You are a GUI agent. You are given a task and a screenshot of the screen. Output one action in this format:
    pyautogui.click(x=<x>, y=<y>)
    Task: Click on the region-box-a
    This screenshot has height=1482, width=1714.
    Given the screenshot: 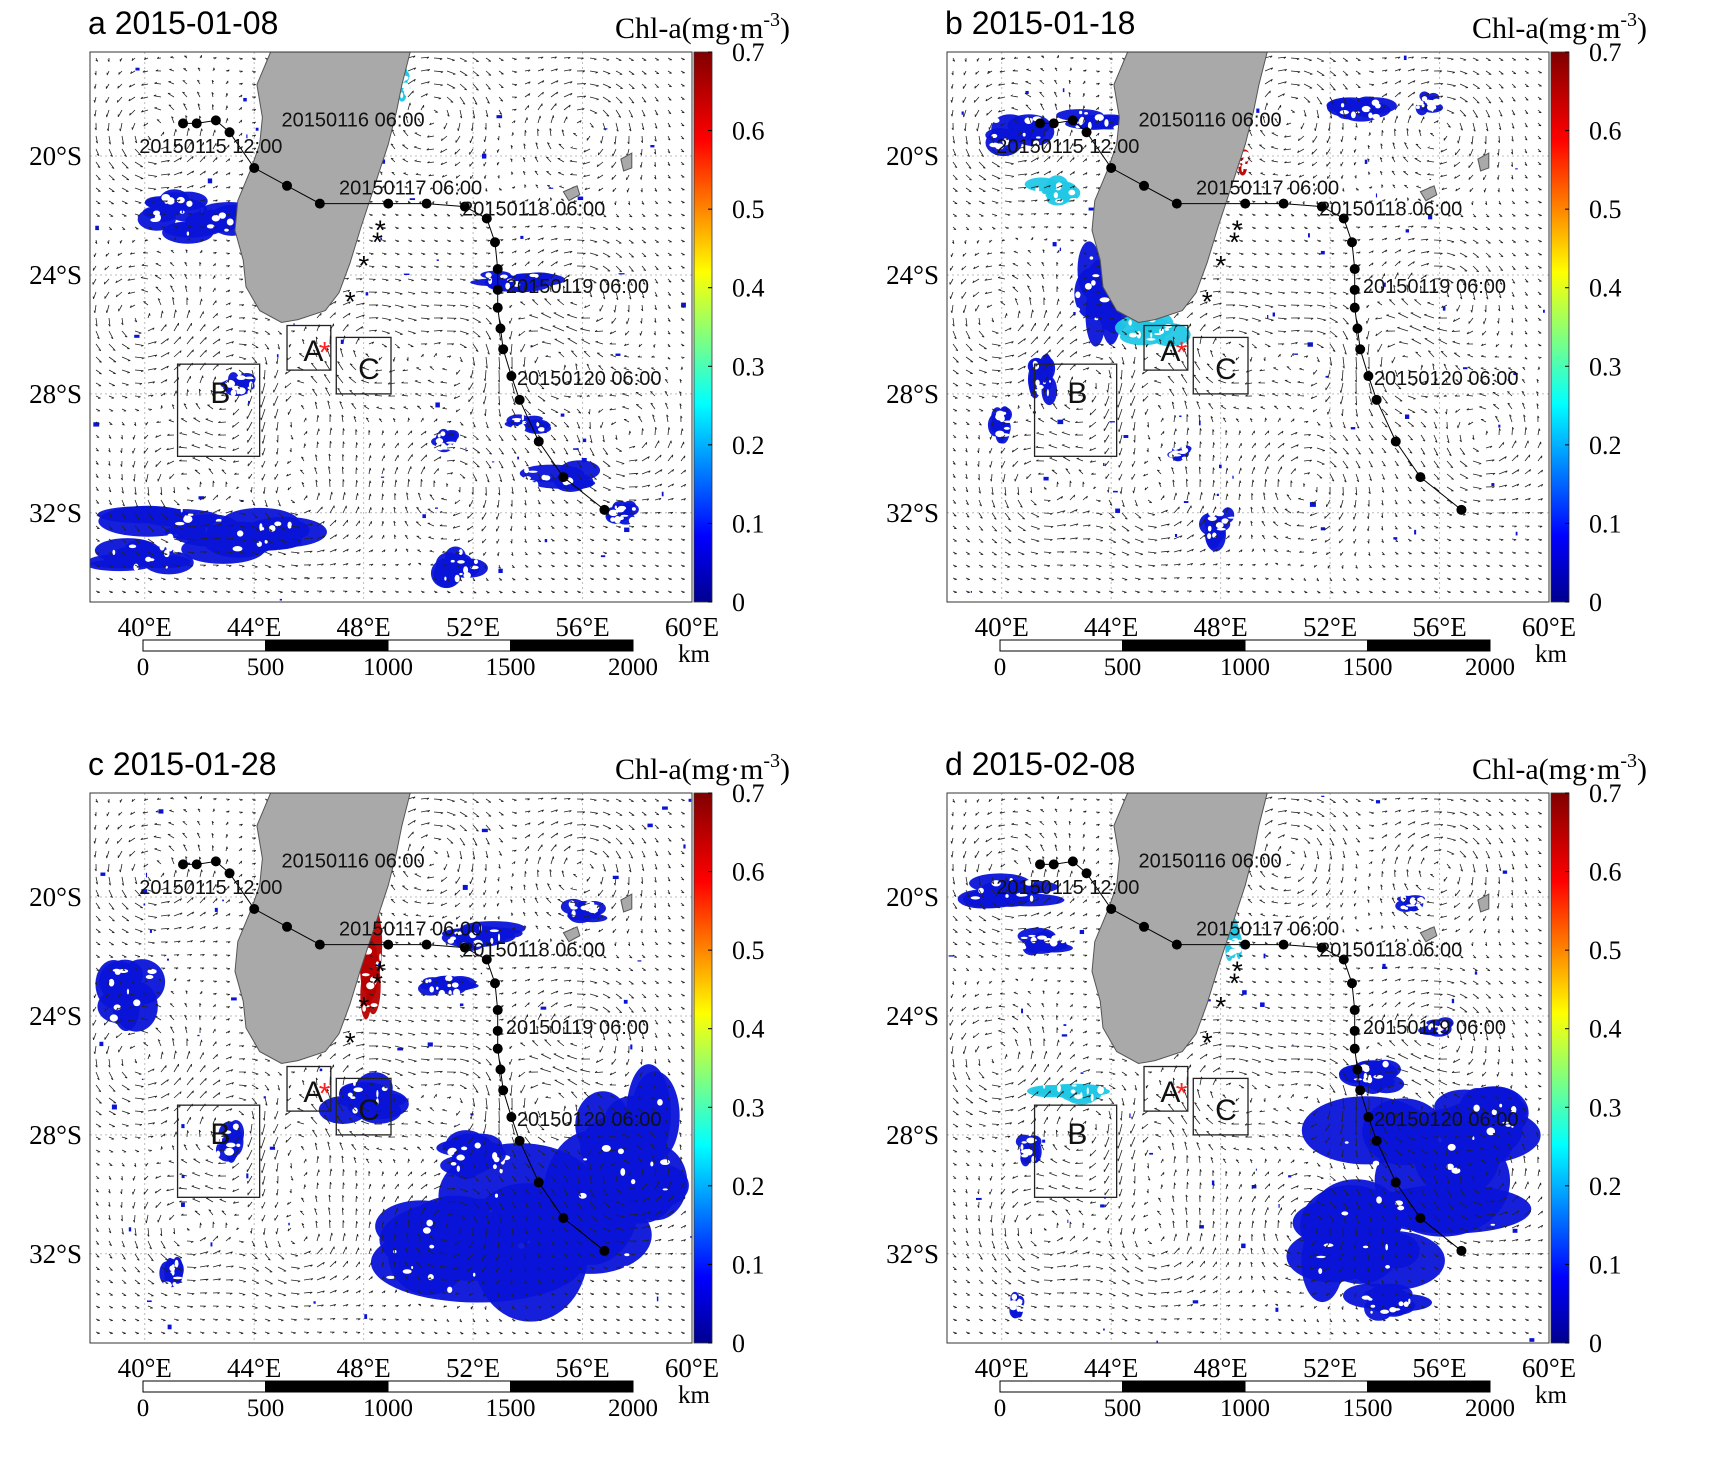 What is the action you would take?
    pyautogui.click(x=309, y=1088)
    